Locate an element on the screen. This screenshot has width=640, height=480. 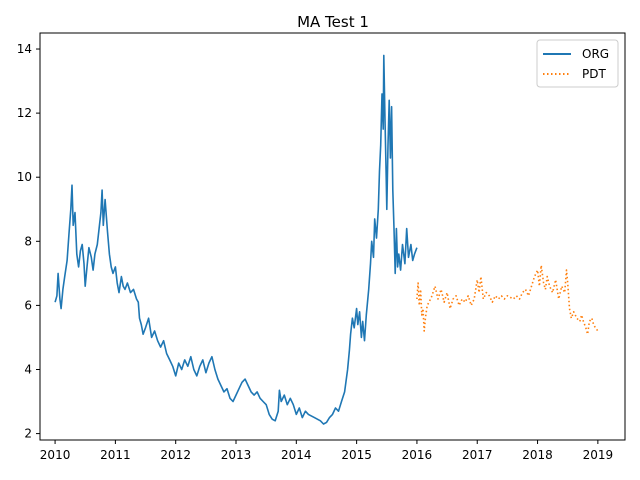
y-tick-label: 8 is located at coordinates (28, 241).